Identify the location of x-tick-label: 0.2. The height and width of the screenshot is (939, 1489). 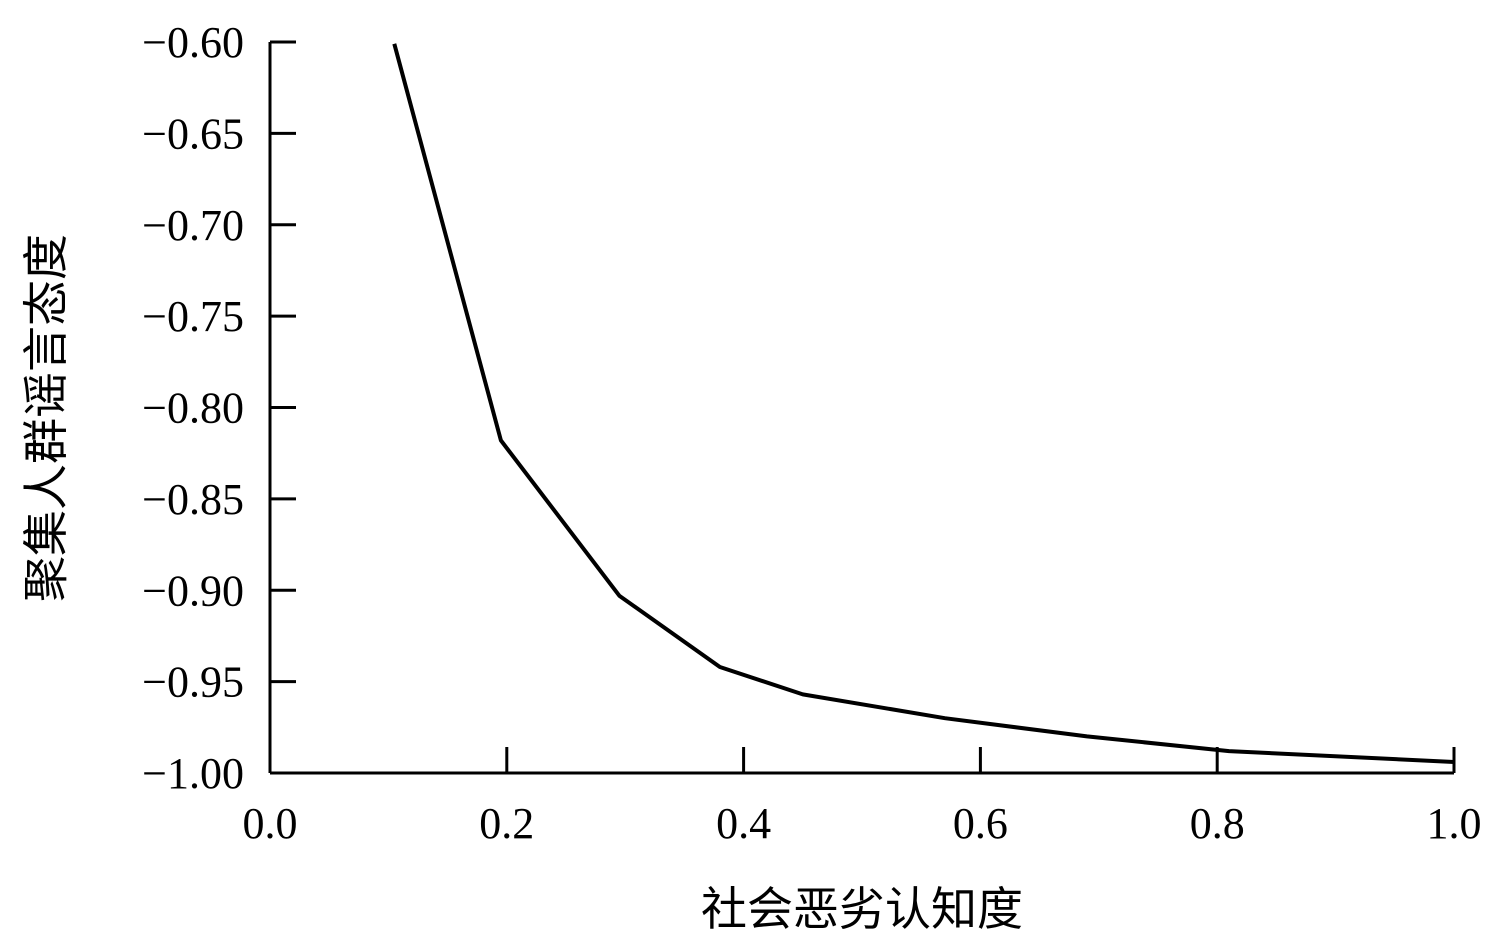
(506, 823).